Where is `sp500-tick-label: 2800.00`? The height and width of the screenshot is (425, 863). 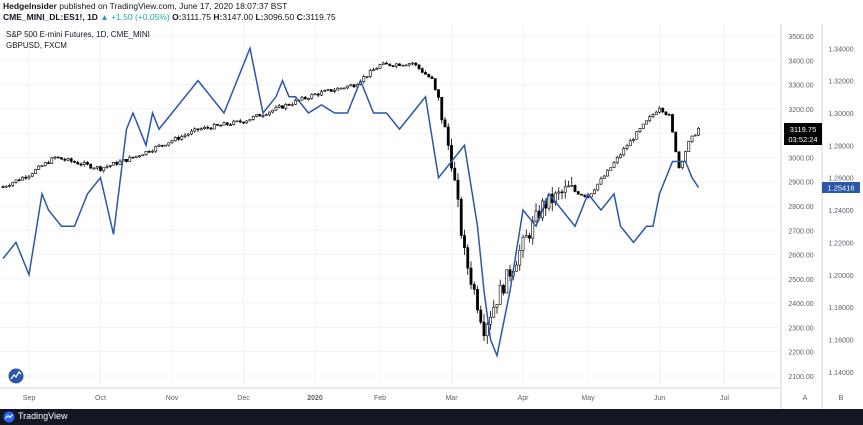
sp500-tick-label: 2800.00 is located at coordinates (800, 207).